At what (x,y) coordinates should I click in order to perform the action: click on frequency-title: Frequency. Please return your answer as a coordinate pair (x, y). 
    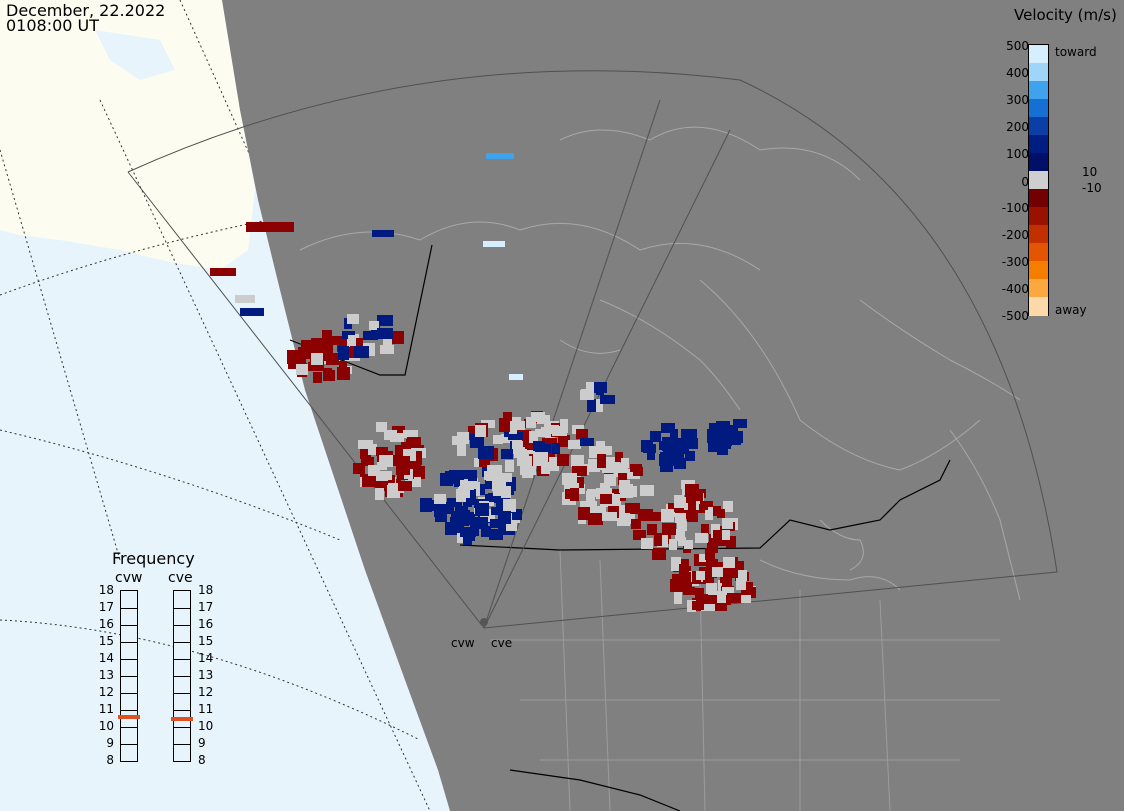
    Looking at the image, I should click on (153, 558).